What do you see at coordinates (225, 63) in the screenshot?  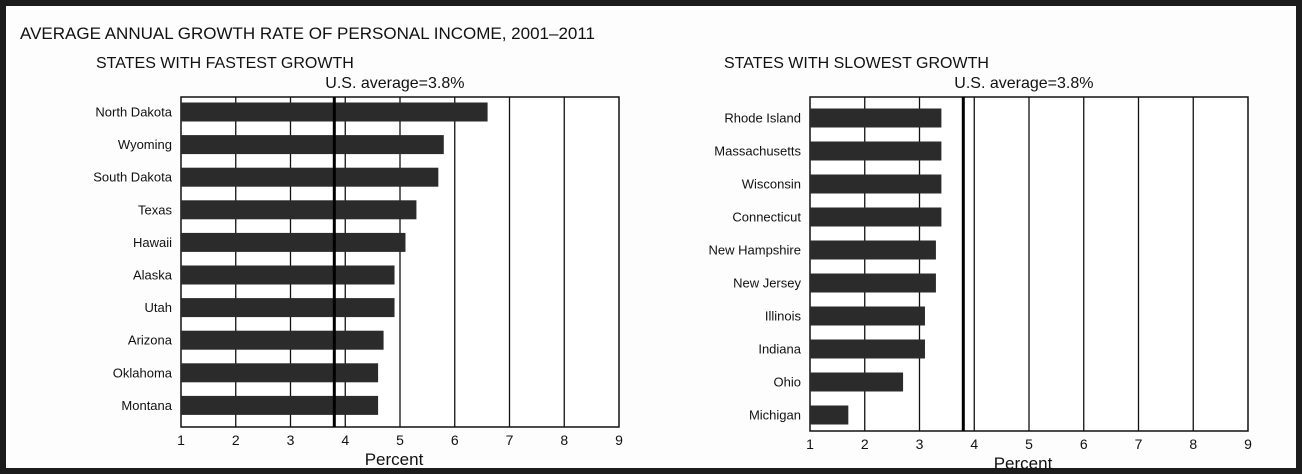 I see `panel-title: STATES WITH FASTEST GROWTH` at bounding box center [225, 63].